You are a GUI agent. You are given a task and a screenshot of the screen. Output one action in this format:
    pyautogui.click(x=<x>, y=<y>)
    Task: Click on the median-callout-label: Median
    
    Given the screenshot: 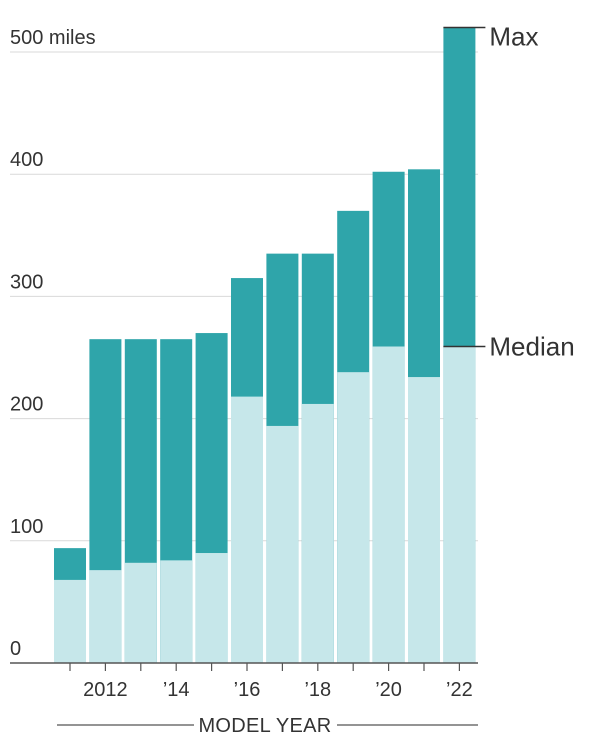 What is the action you would take?
    pyautogui.click(x=531, y=347)
    